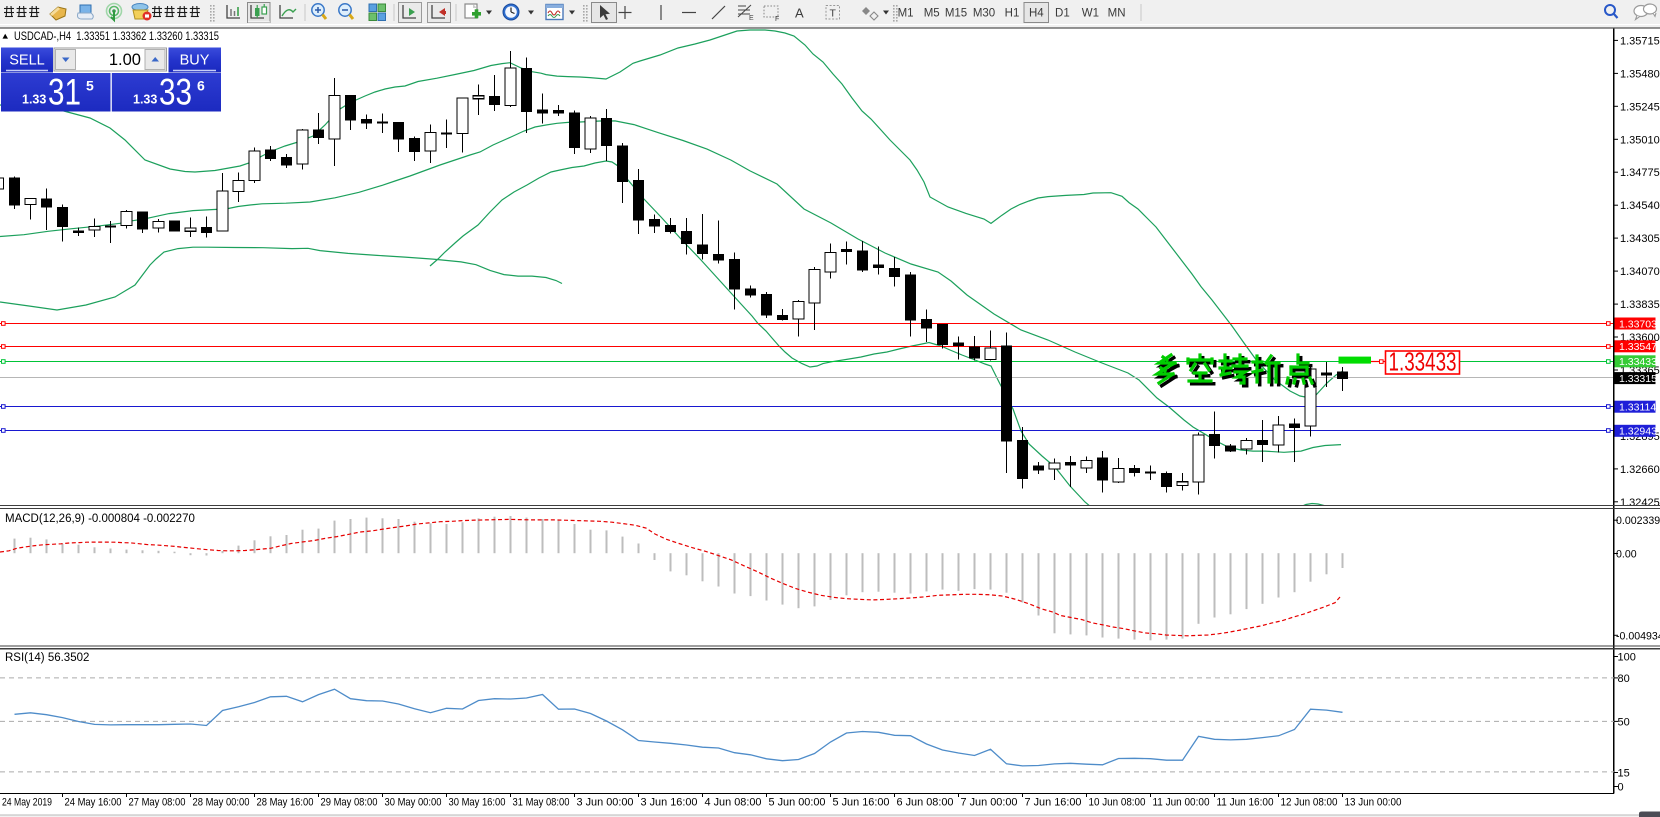 The image size is (1660, 817). What do you see at coordinates (1640, 74) in the screenshot?
I see `svg-text: 1.35480` at bounding box center [1640, 74].